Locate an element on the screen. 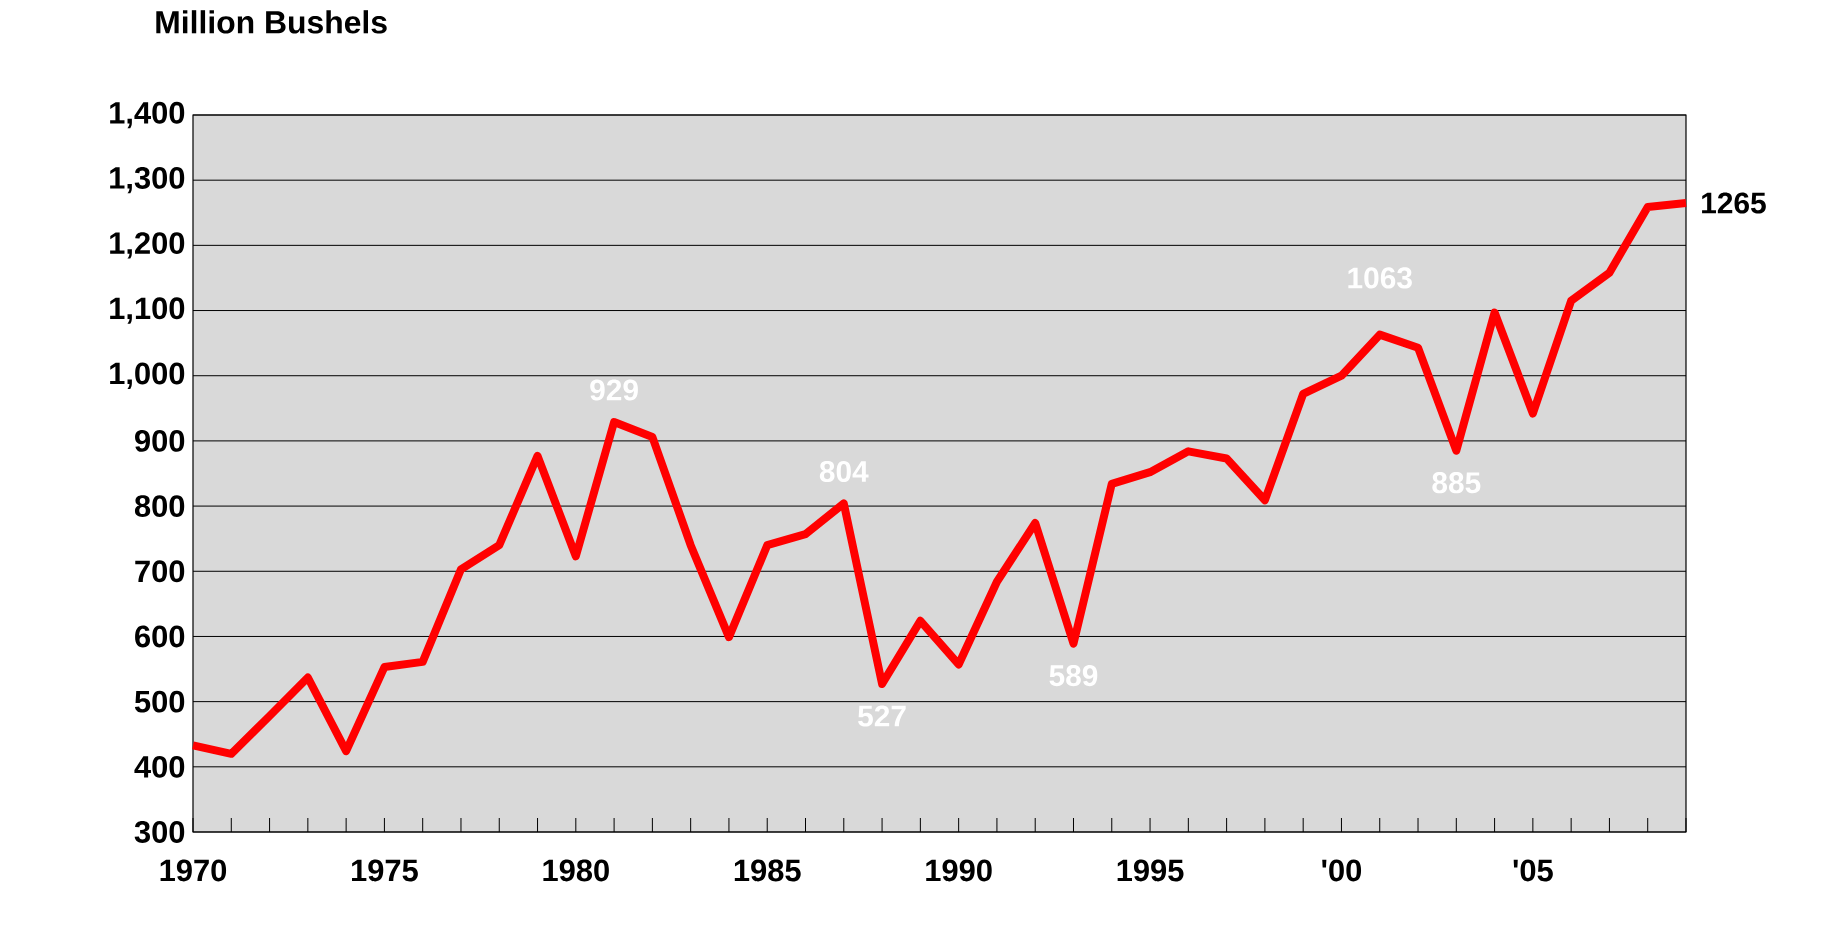  y-tick-label: 700 is located at coordinates (160, 571).